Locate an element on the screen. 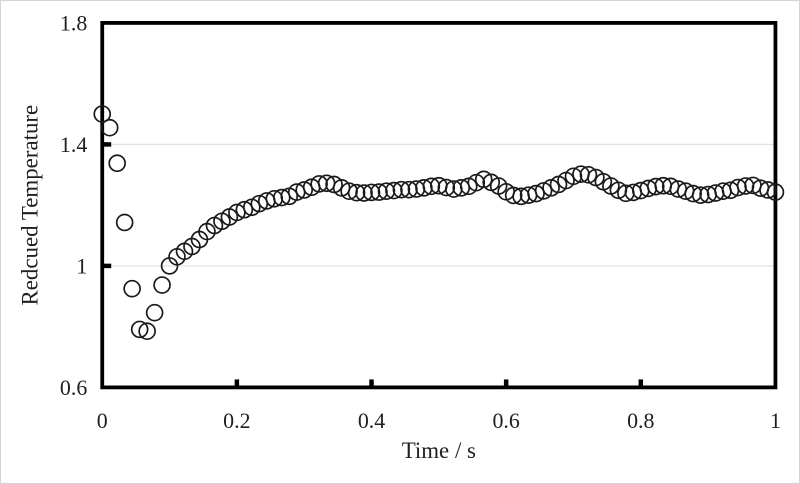 The width and height of the screenshot is (800, 484). y-tick-label: 0.6 is located at coordinates (73, 387).